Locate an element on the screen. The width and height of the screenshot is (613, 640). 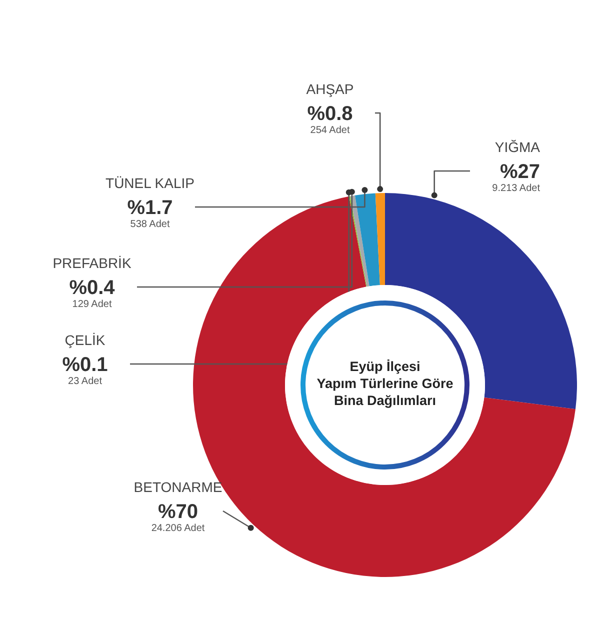
text: 254 Adet is located at coordinates (330, 130).